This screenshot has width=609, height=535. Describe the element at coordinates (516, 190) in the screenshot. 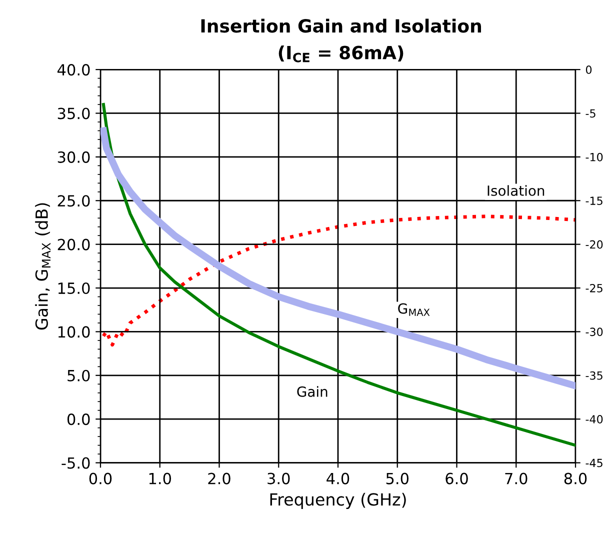

I see `series-label: Isolation` at that location.